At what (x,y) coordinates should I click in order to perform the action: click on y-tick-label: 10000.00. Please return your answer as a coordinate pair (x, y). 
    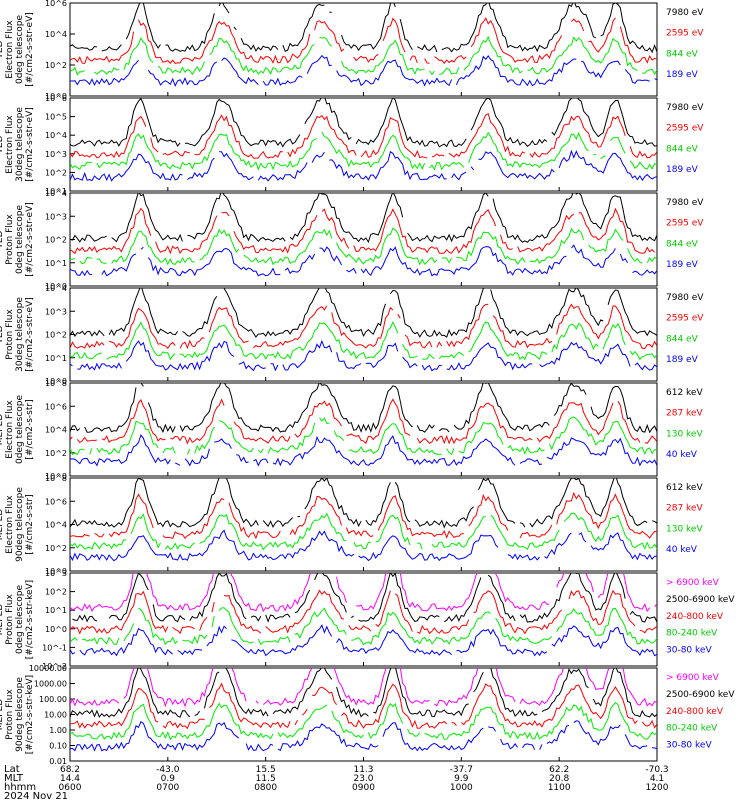
    Looking at the image, I should click on (48, 668).